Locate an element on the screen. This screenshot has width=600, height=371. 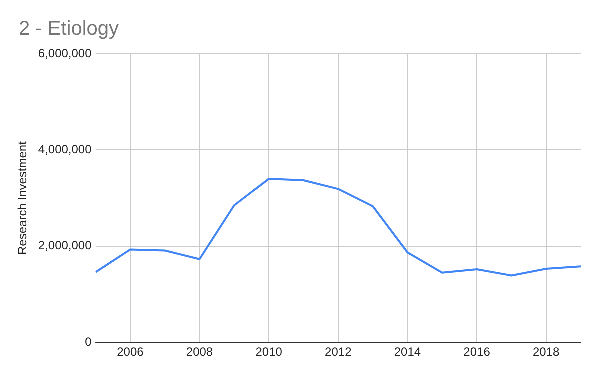
y-tick-label: 6,000,000 is located at coordinates (65, 53).